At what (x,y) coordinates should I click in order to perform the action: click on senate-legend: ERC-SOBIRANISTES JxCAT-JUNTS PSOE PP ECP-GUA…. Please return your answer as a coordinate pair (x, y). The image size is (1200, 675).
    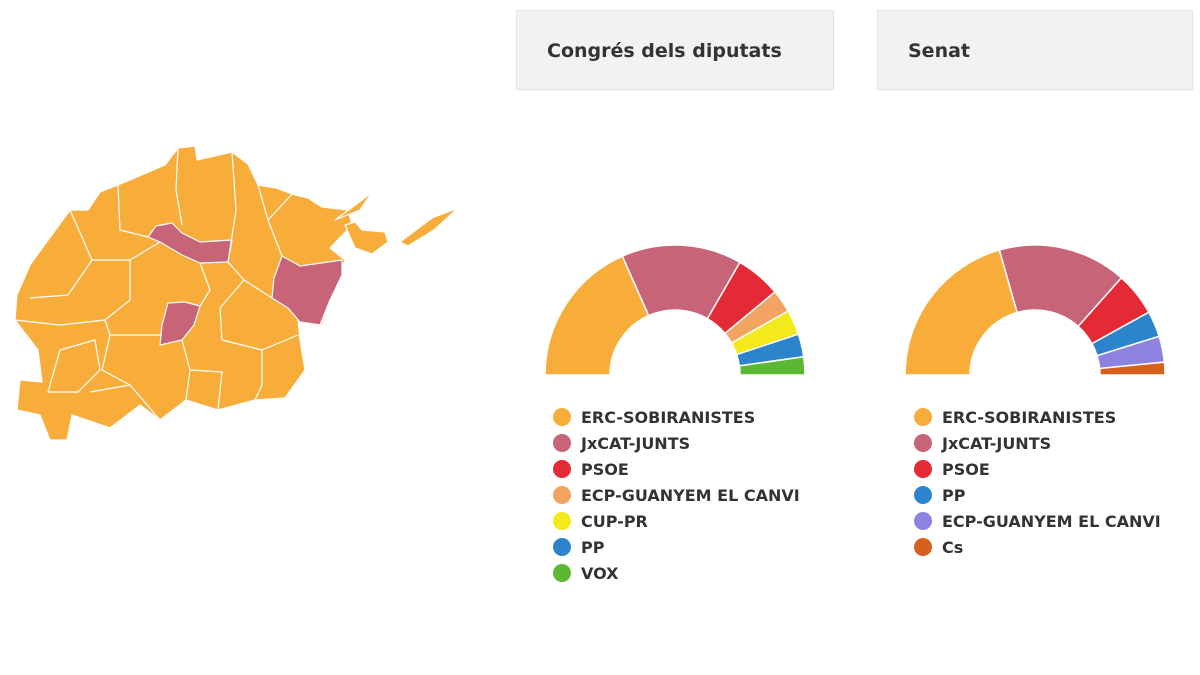
    Looking at the image, I should click on (1037, 482).